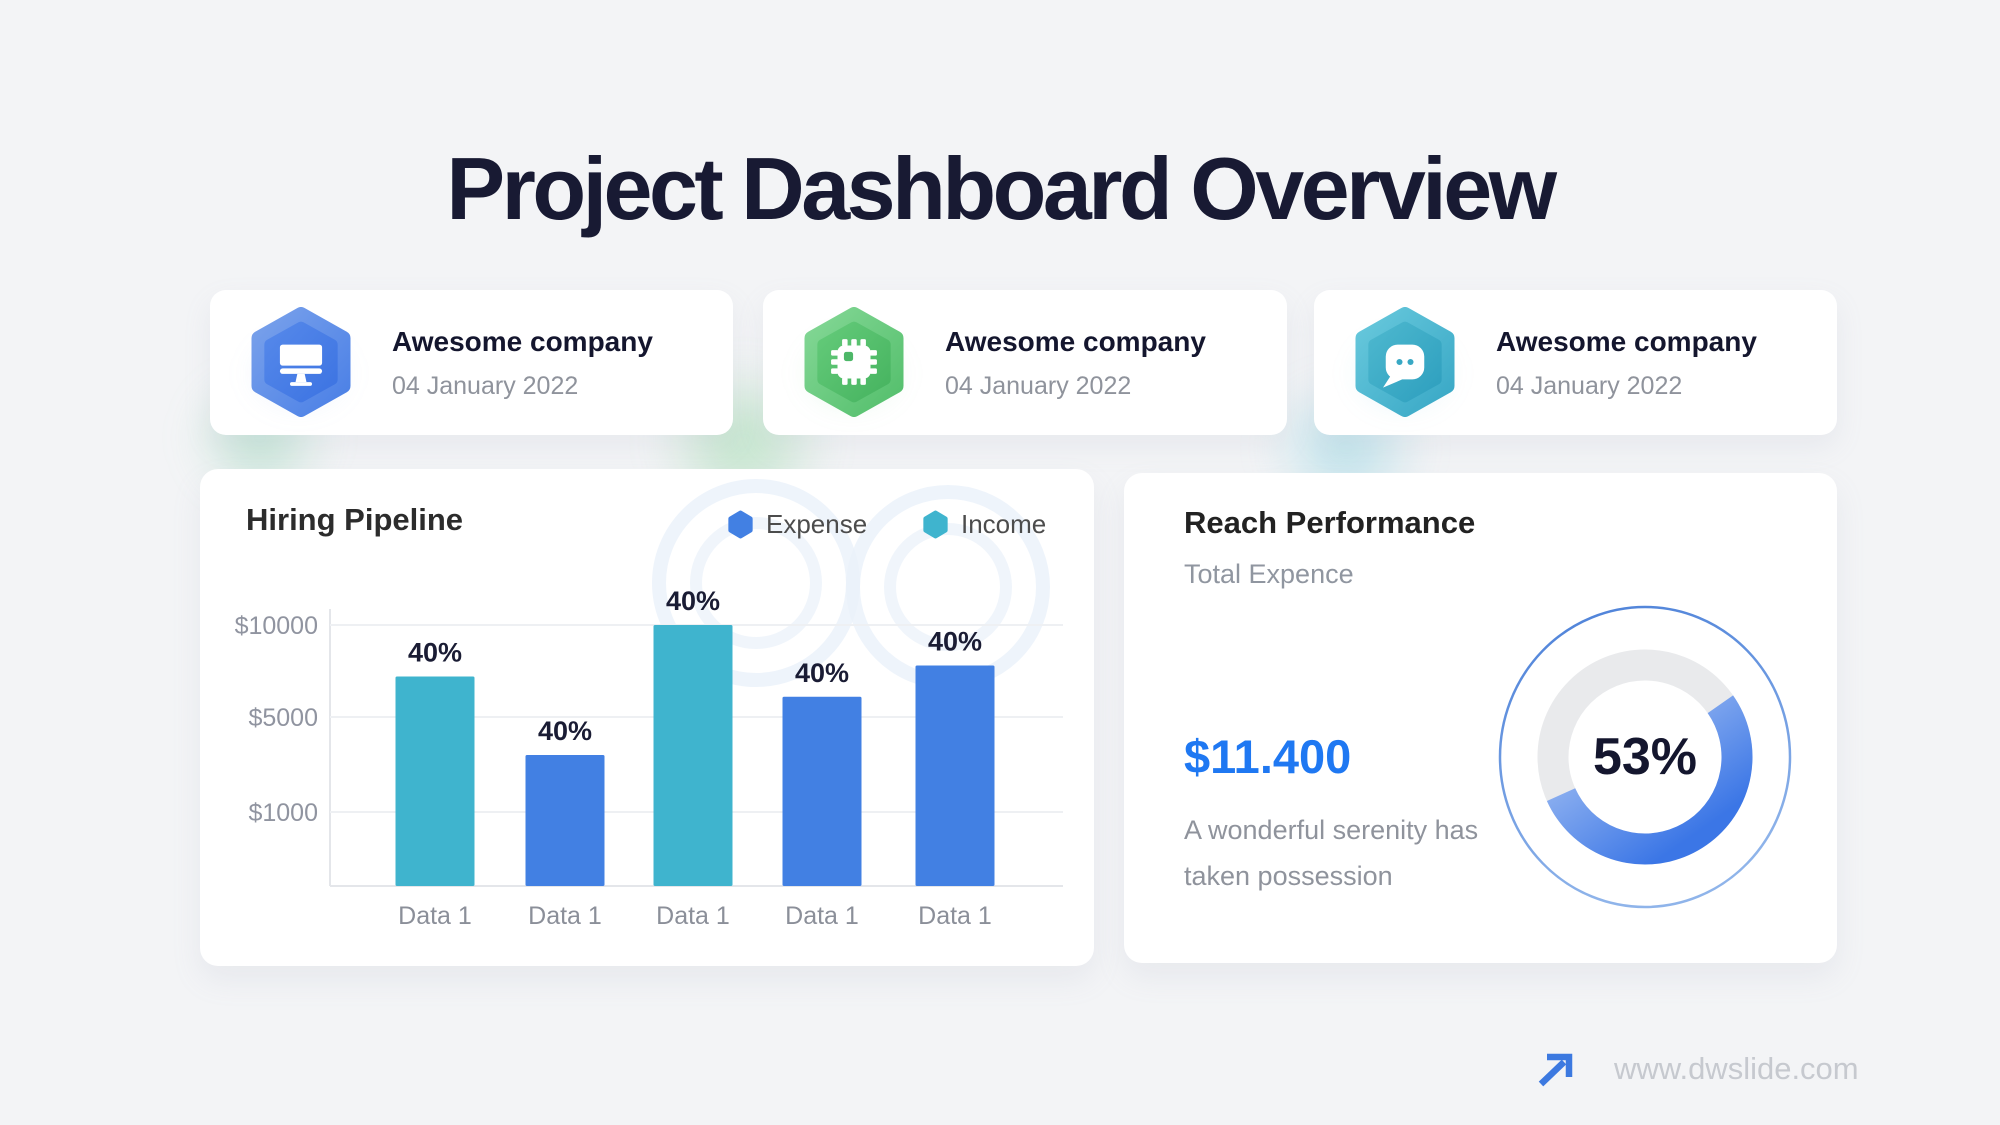  I want to click on donut-outer-ring, so click(1645, 757).